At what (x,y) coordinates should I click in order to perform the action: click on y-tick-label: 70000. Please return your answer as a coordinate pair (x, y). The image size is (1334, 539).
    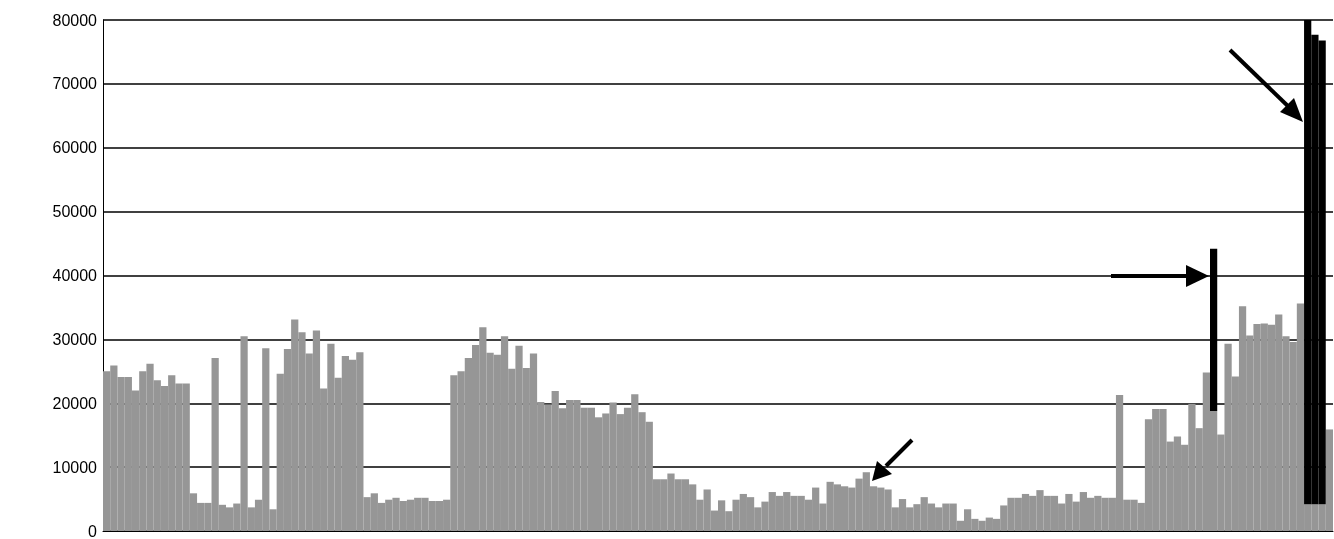
    Looking at the image, I should click on (75, 84).